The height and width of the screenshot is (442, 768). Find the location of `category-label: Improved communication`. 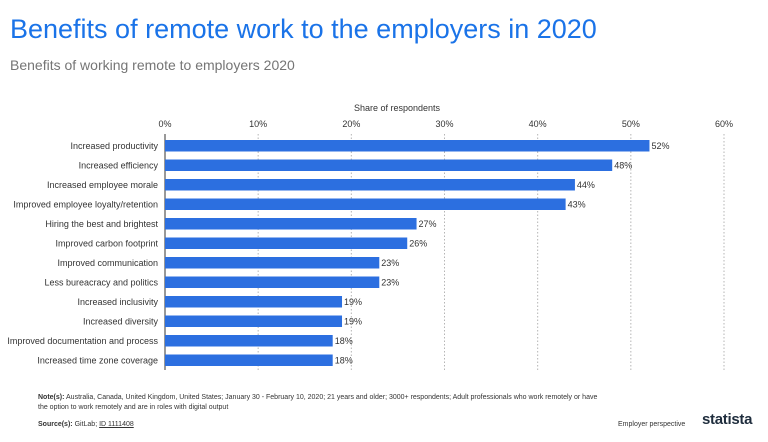

category-label: Improved communication is located at coordinates (107, 263).